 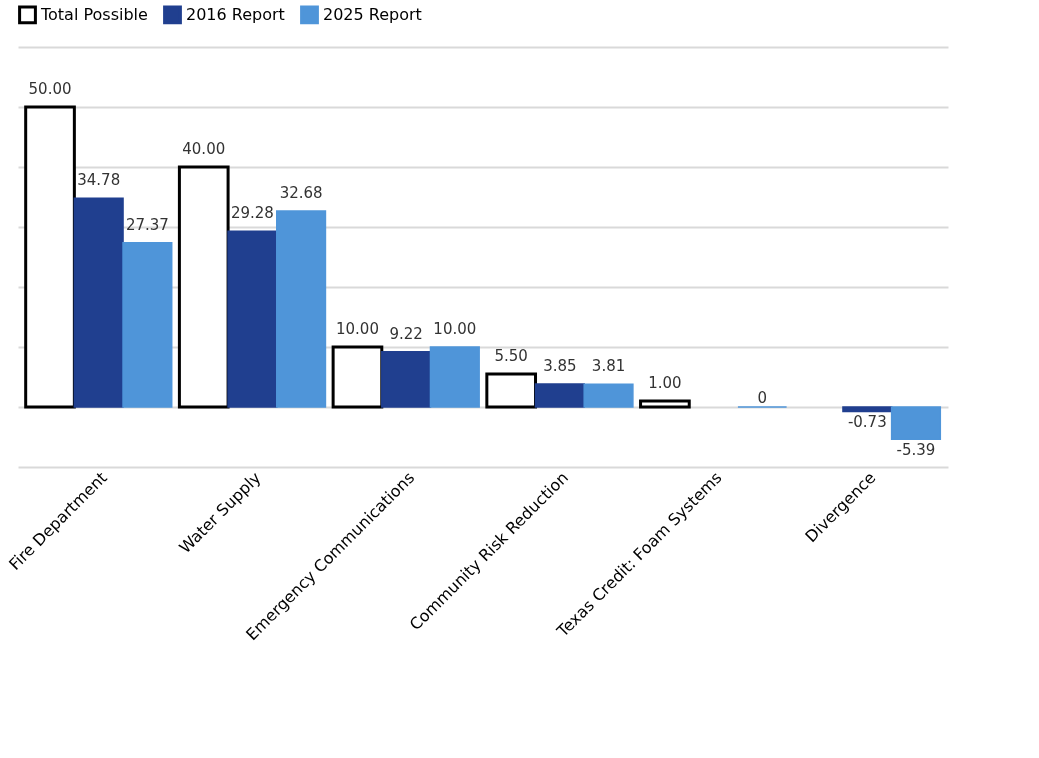 I want to click on data-label: -5.39, so click(x=916, y=450).